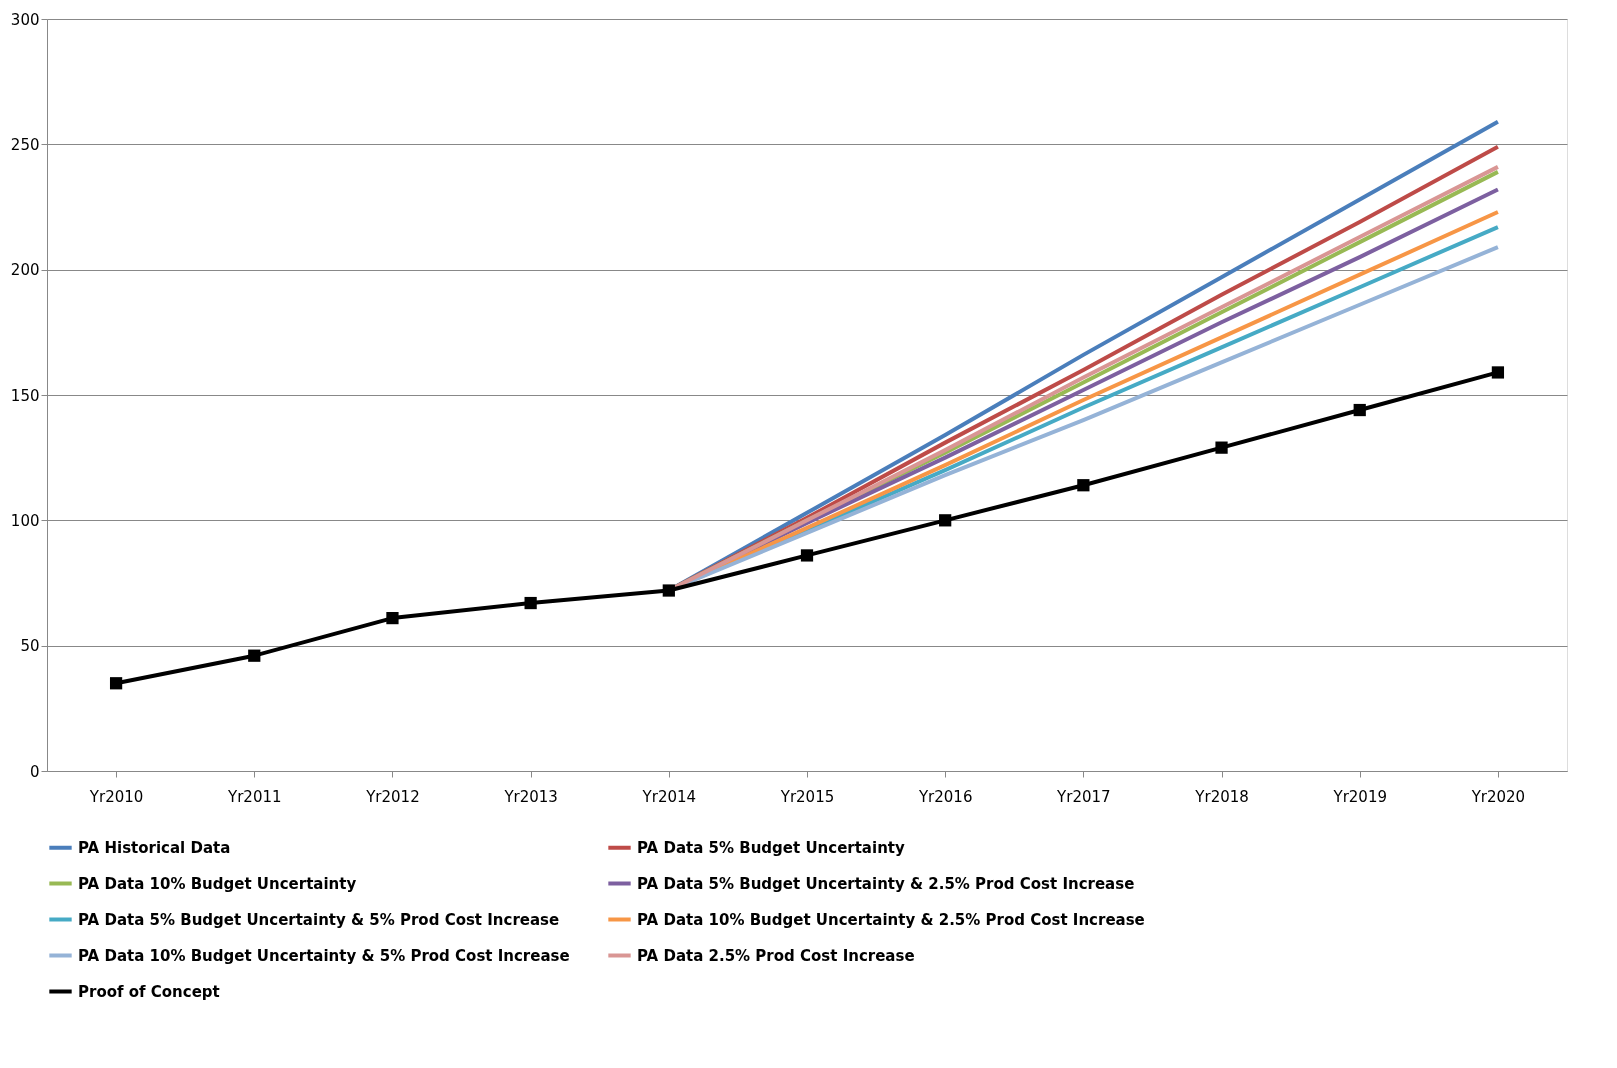 Image resolution: width=1617 pixels, height=1068 pixels. Describe the element at coordinates (1221, 796) in the screenshot. I see `x-tick-label: Yr2018` at that location.